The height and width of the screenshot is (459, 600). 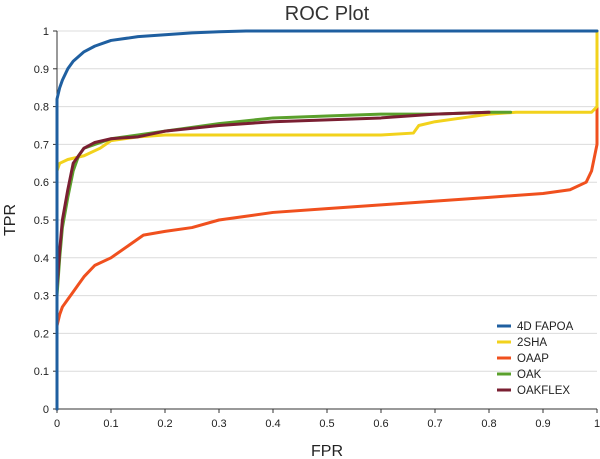 I want to click on x-axis-title: FPR, so click(x=327, y=451).